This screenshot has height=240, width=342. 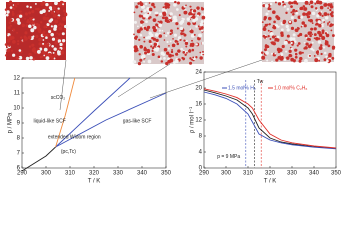 I want to click on y-tick-label: 20, so click(x=198, y=89).